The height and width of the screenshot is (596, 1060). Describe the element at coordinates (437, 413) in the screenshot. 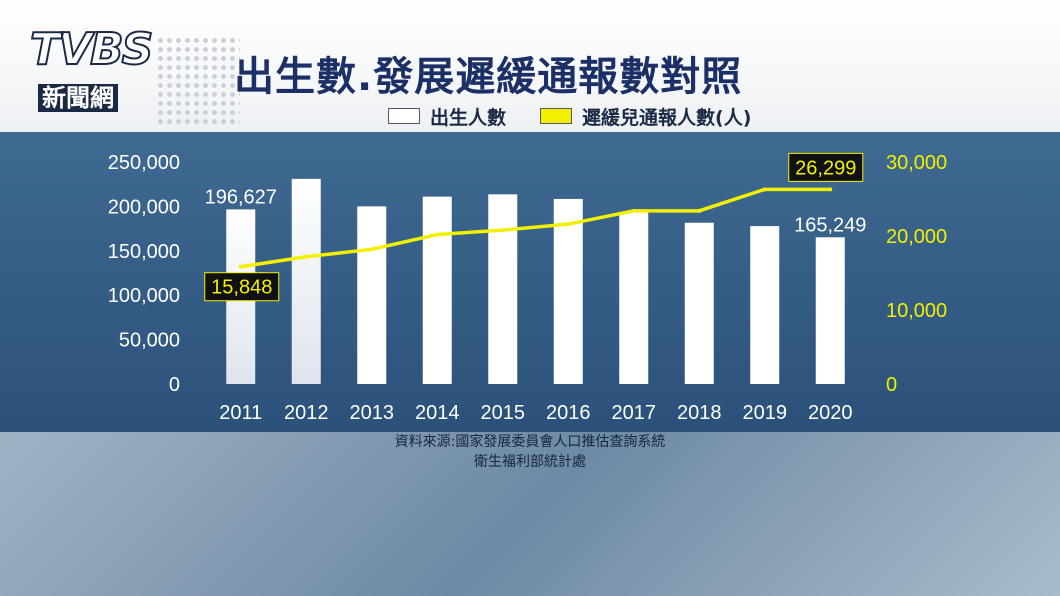

I see `x-tick-label: 2014` at that location.